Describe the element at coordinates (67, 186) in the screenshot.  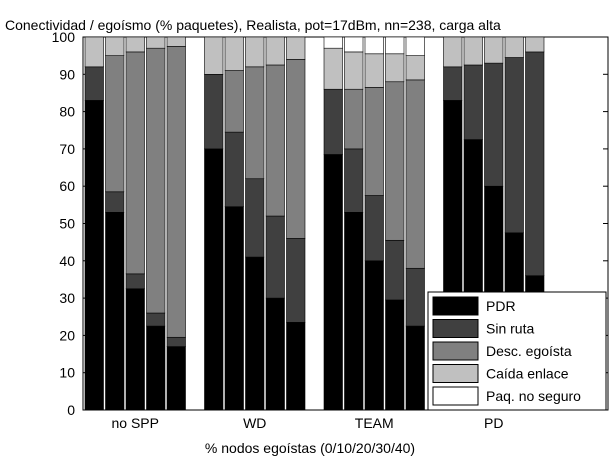
I see `y-tick-label: 60` at that location.